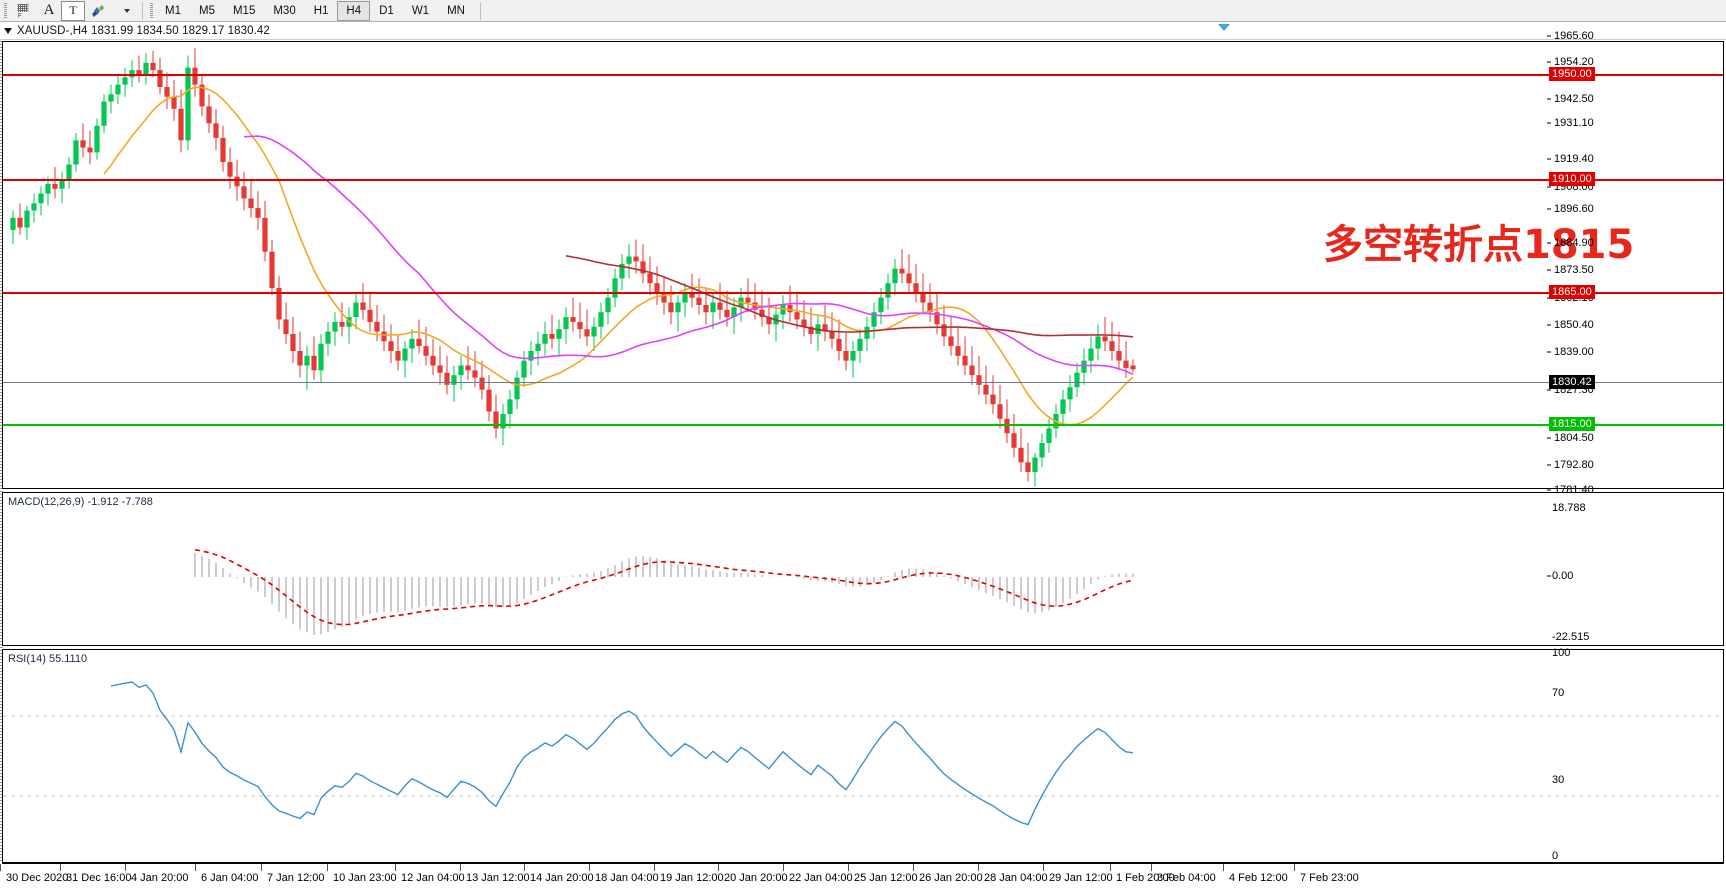 The height and width of the screenshot is (890, 1726). Describe the element at coordinates (8, 30) in the screenshot. I see `chart-menu-caret-icon` at that location.